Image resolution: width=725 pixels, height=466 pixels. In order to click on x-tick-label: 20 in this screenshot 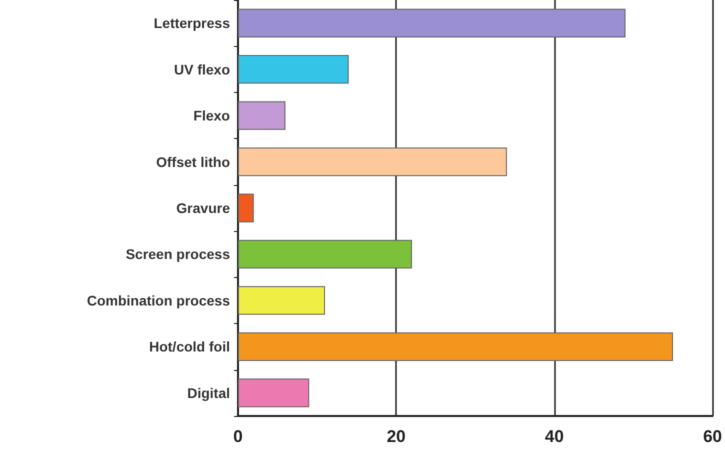, I will do `click(396, 436)`.